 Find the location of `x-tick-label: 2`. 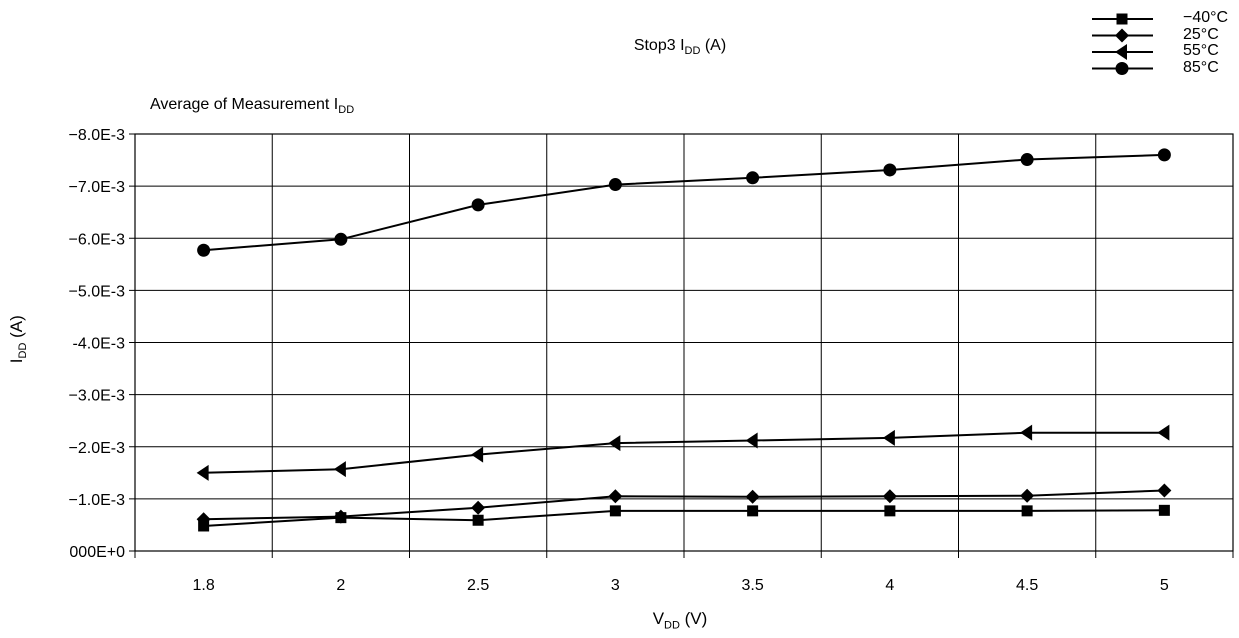

x-tick-label: 2 is located at coordinates (340, 585).